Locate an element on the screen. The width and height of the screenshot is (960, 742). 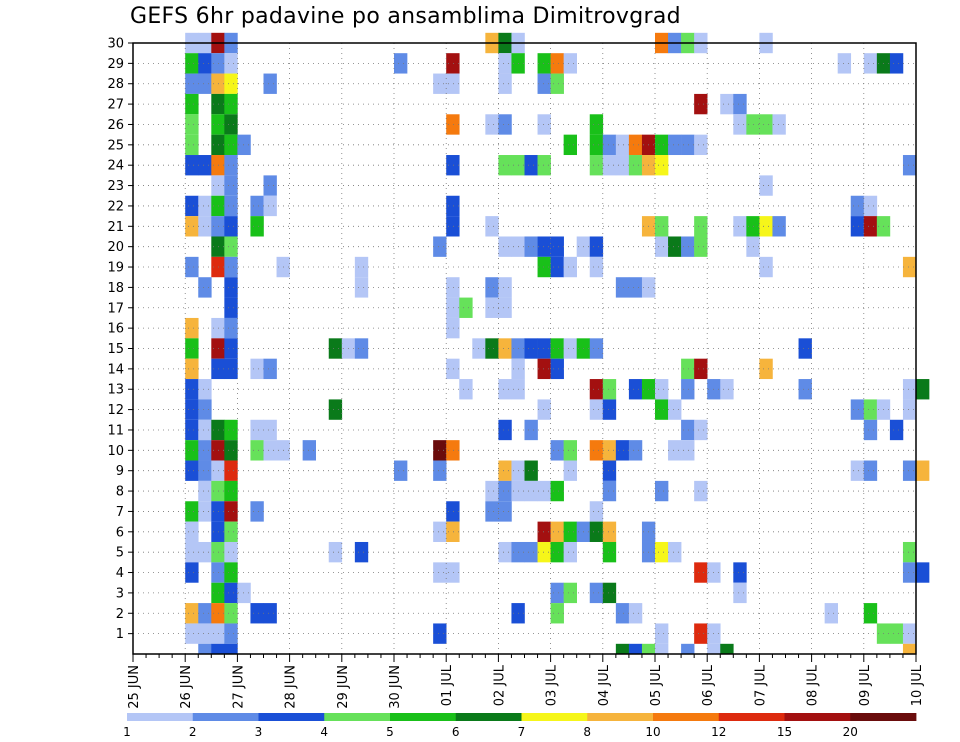
y-tick-label: 17 is located at coordinates (115, 308).